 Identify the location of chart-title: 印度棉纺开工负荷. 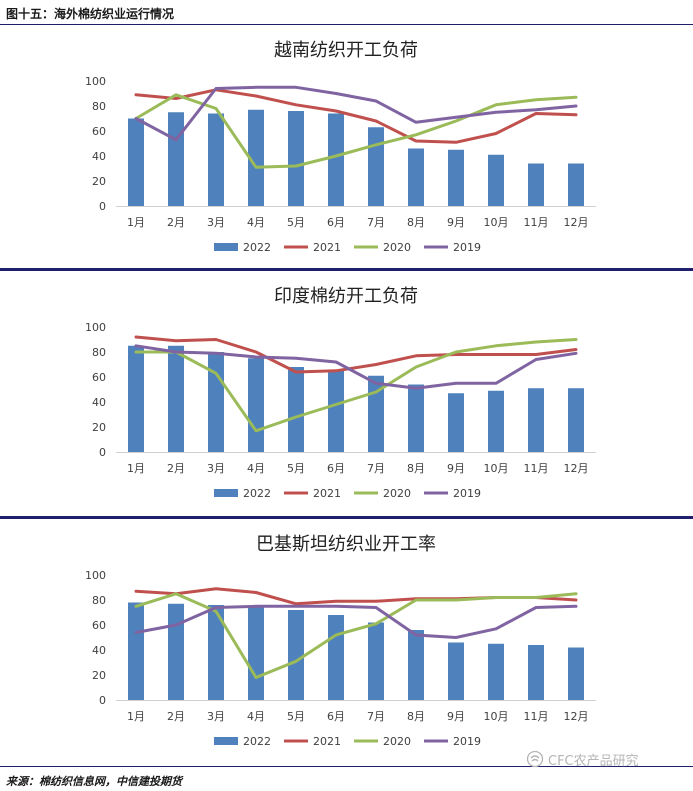
(346, 296).